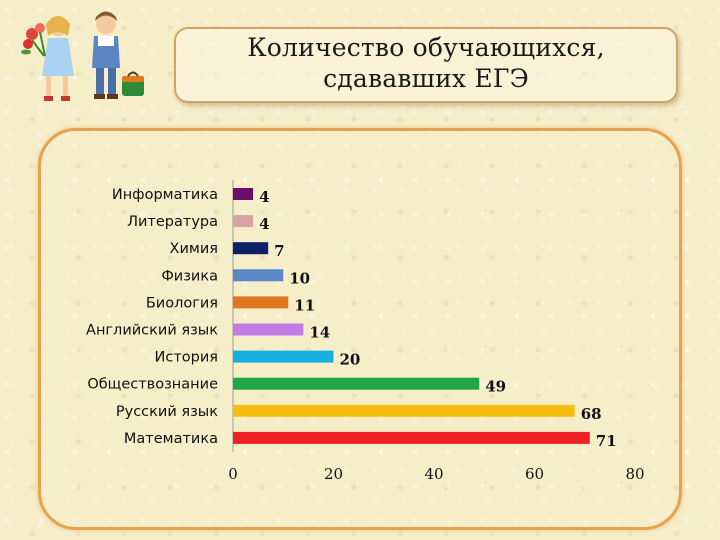  Describe the element at coordinates (350, 360) in the screenshot. I see `data-label: 20` at that location.